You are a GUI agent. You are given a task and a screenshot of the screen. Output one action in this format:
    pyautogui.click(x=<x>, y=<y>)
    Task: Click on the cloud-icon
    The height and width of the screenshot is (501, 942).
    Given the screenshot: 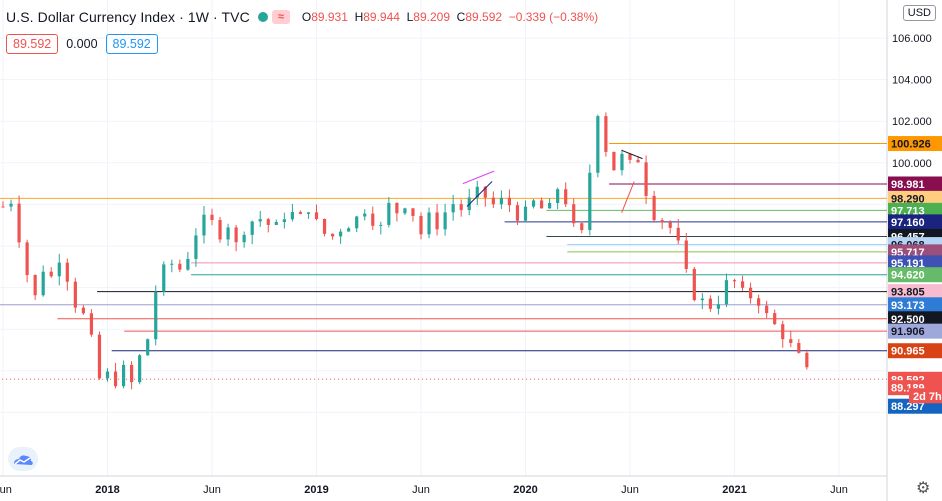 What is the action you would take?
    pyautogui.click(x=23, y=460)
    